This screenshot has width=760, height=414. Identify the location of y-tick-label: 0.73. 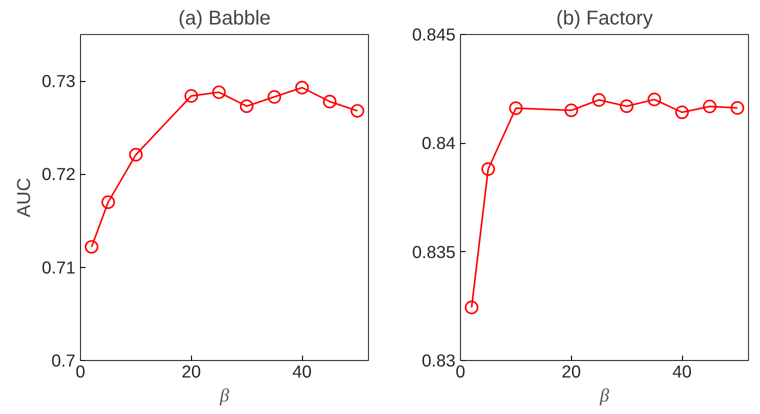
(59, 81).